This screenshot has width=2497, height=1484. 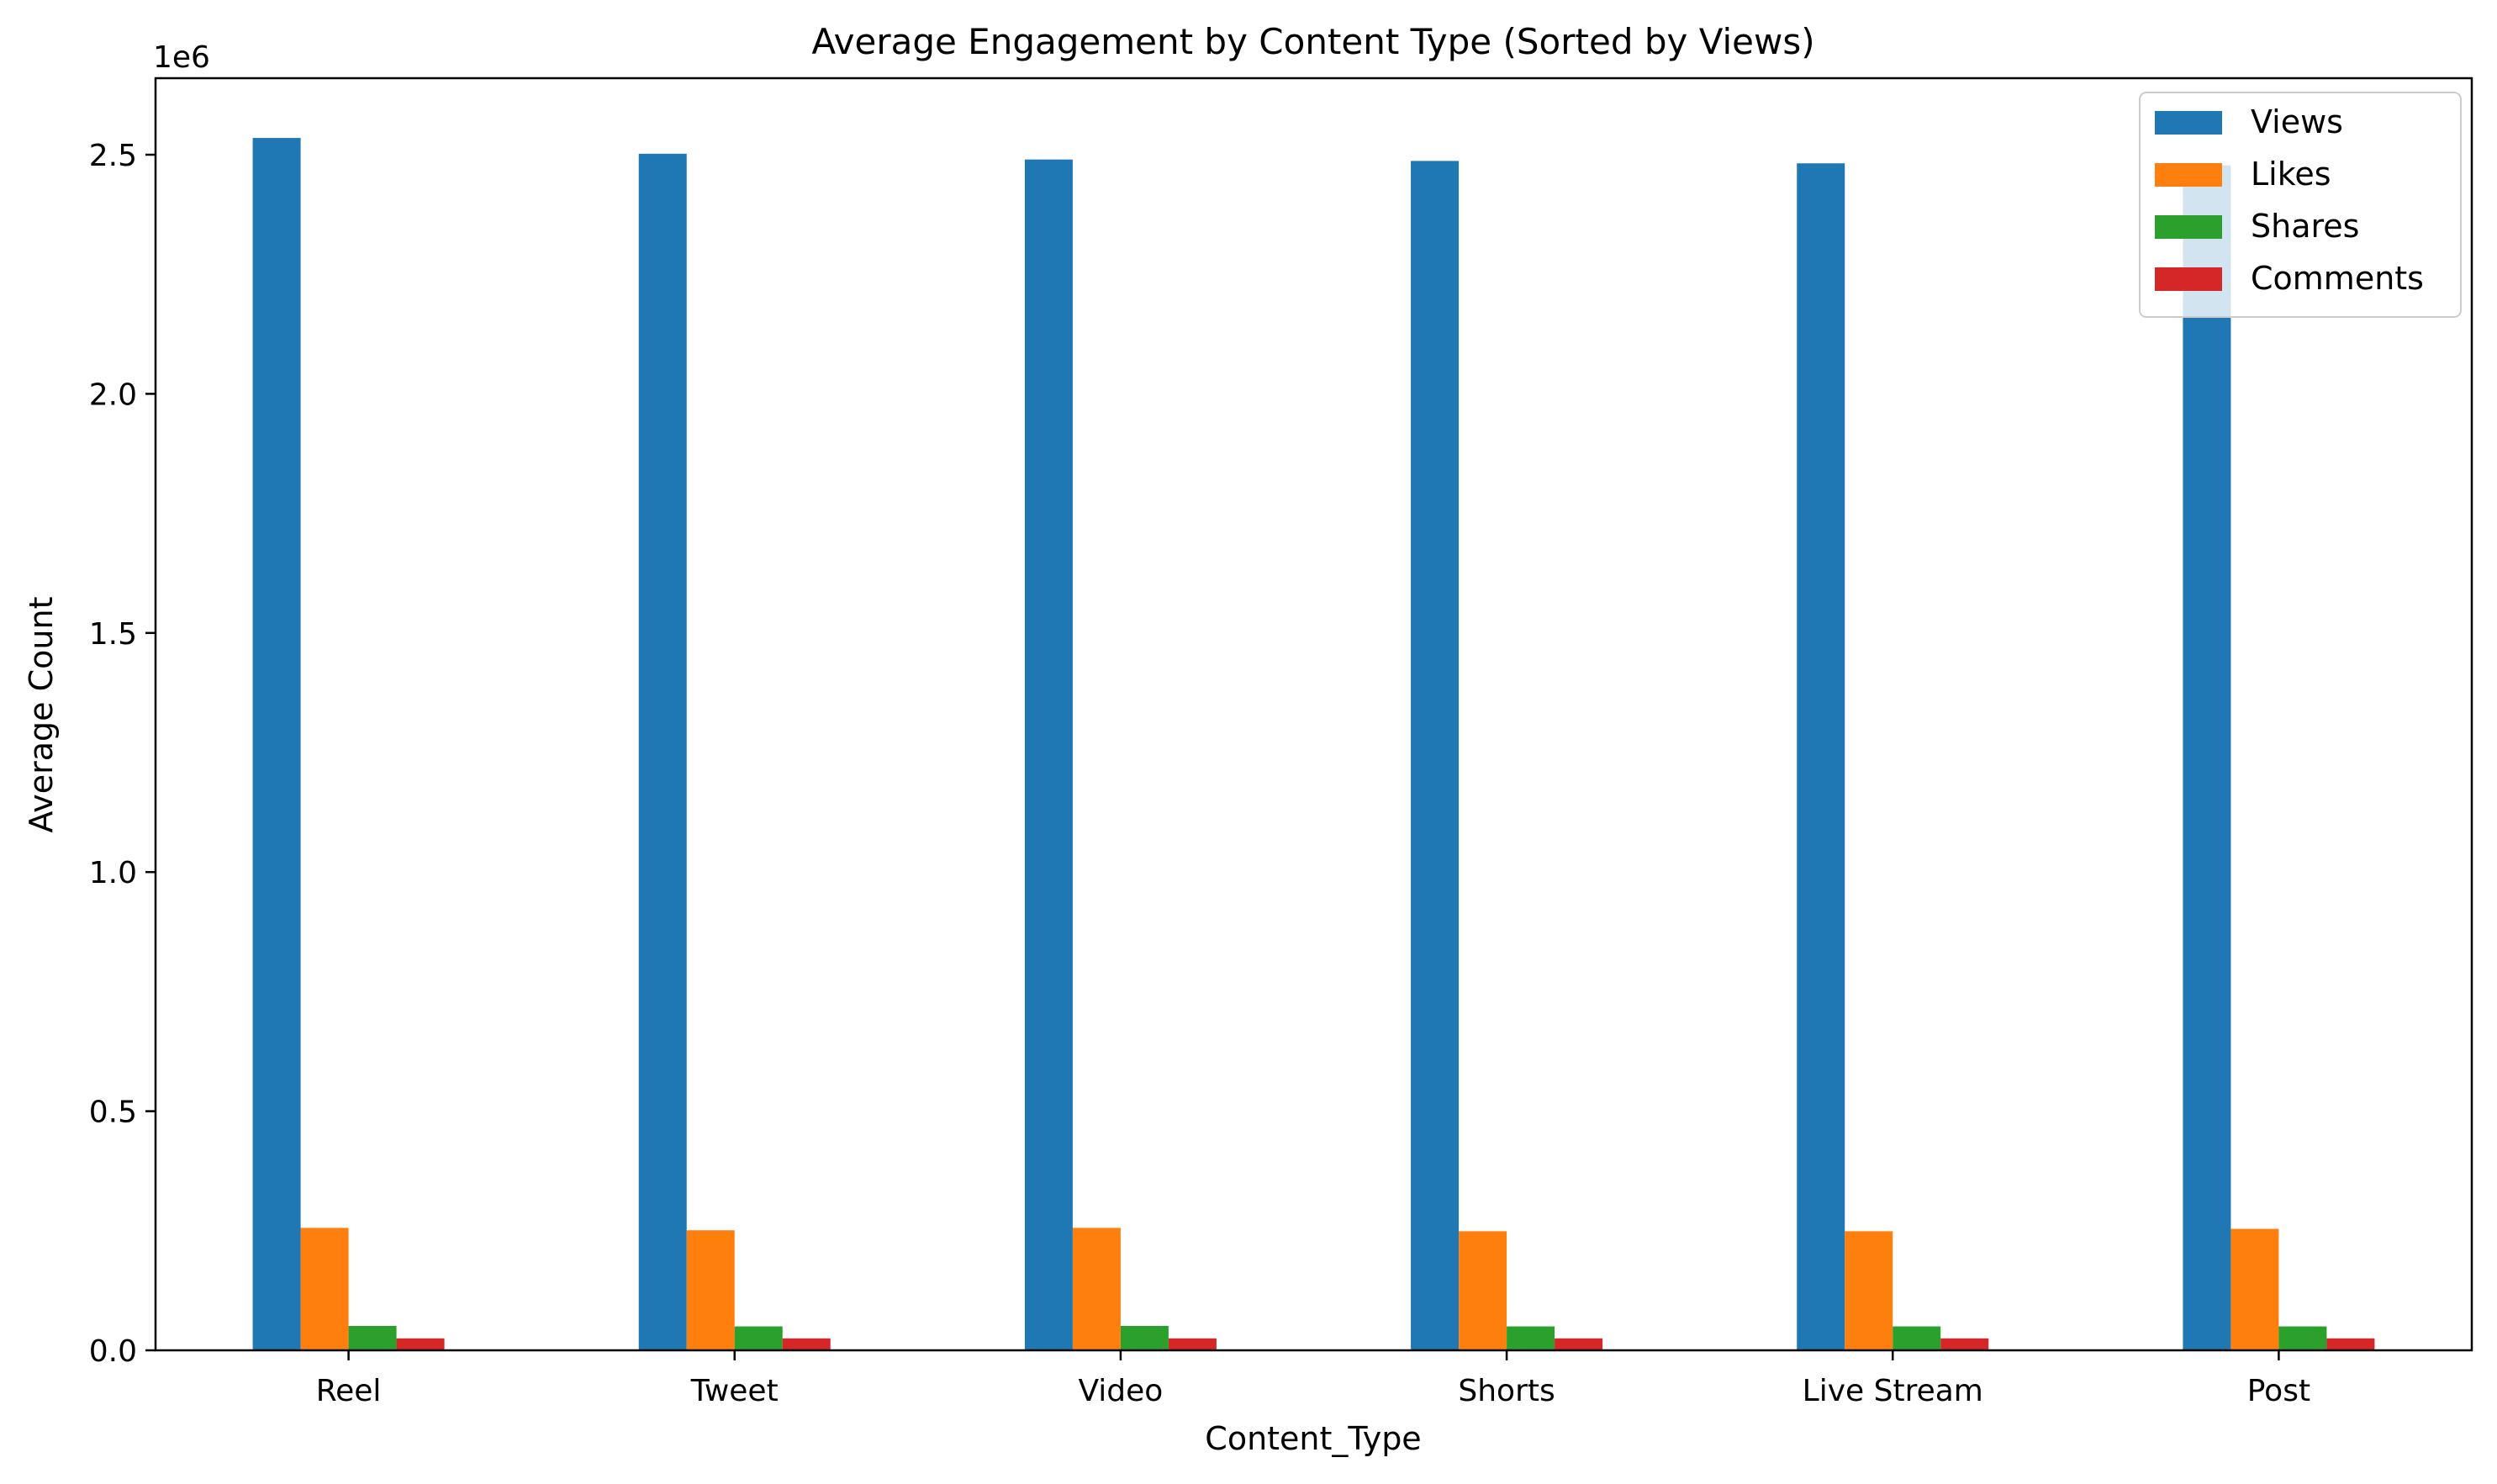 I want to click on bar-likes-post, so click(x=2254, y=1289).